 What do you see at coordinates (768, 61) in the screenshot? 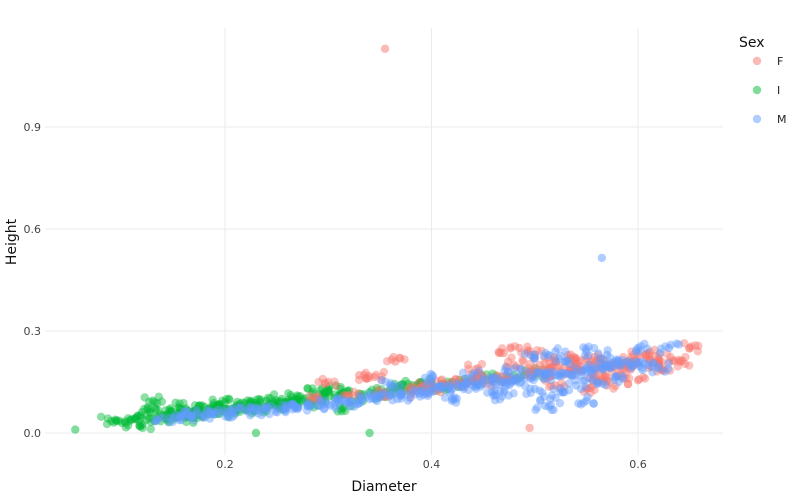
I see `legend-item-f: F` at bounding box center [768, 61].